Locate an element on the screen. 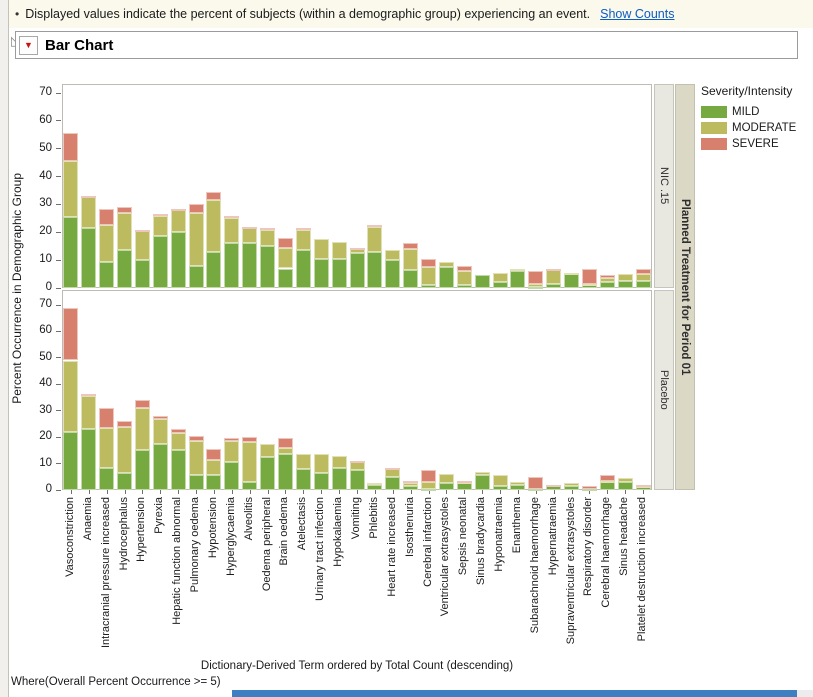  legend-item-mild: MILD is located at coordinates (756, 112).